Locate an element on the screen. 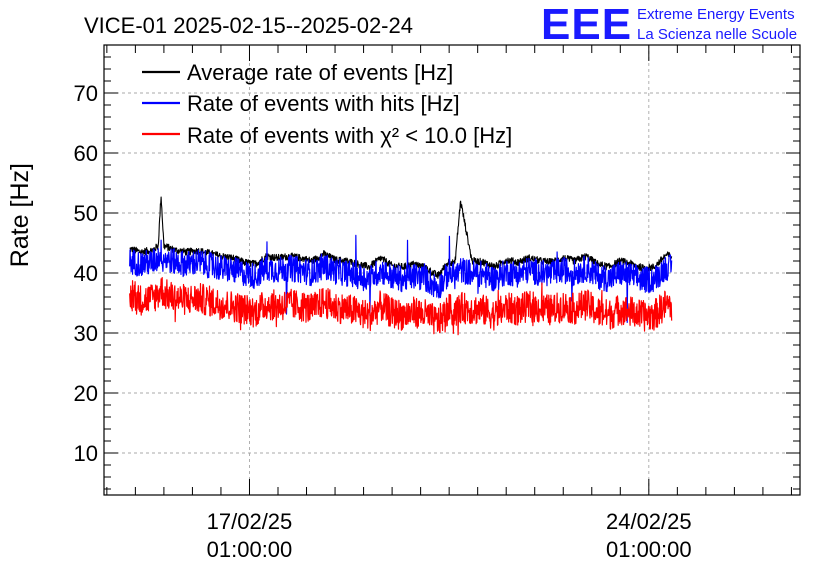  legend-entry-average: Average rate of events [Hz] is located at coordinates (297, 72).